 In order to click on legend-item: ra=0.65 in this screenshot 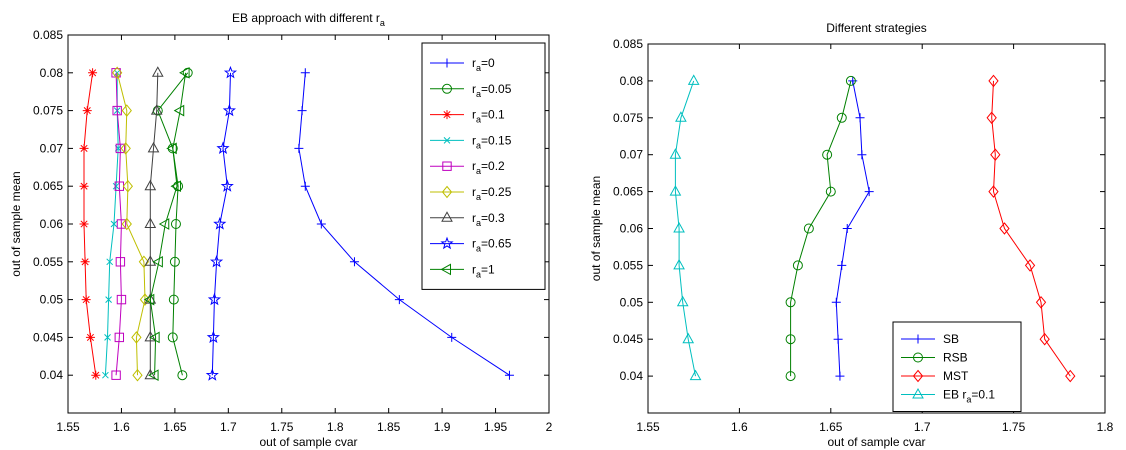, I will do `click(471, 245)`.